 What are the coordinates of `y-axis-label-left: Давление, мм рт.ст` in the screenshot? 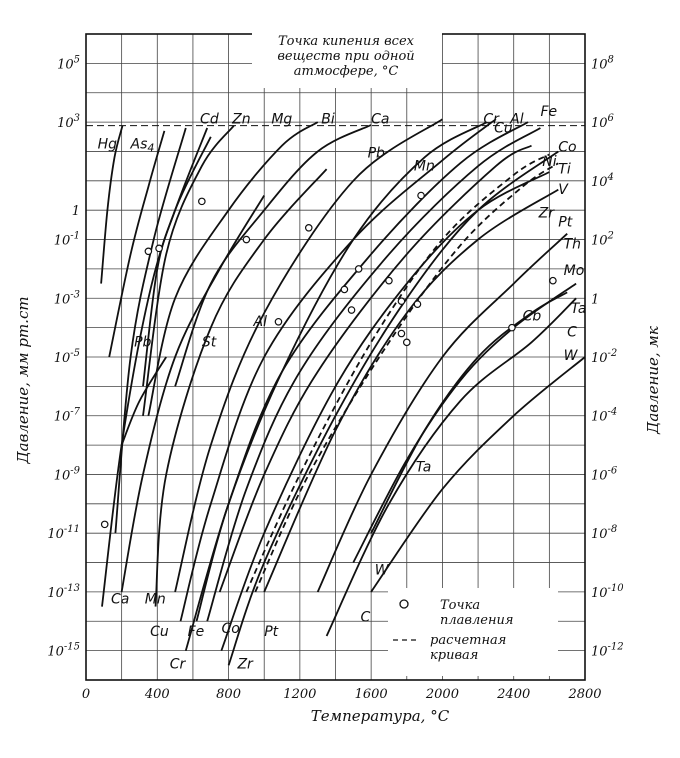 It's located at (23, 380).